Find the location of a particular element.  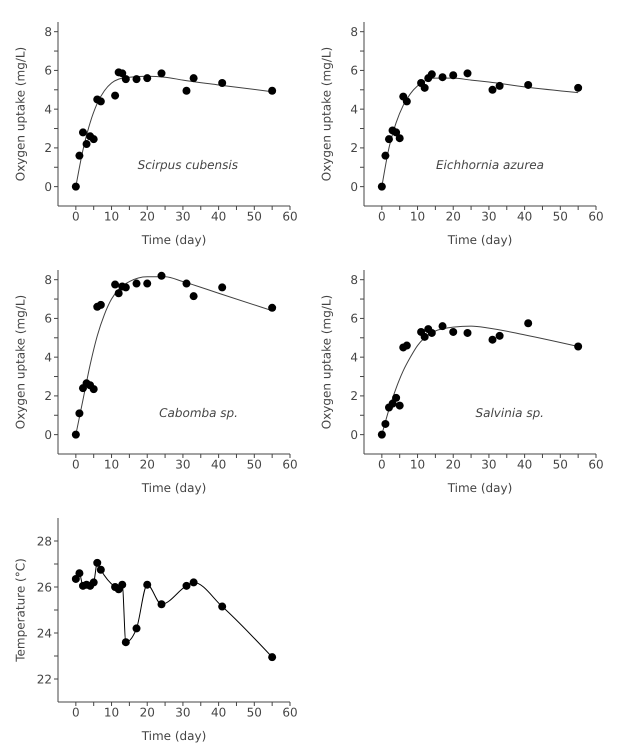

annotation: Eichhornia azurea is located at coordinates (490, 165).